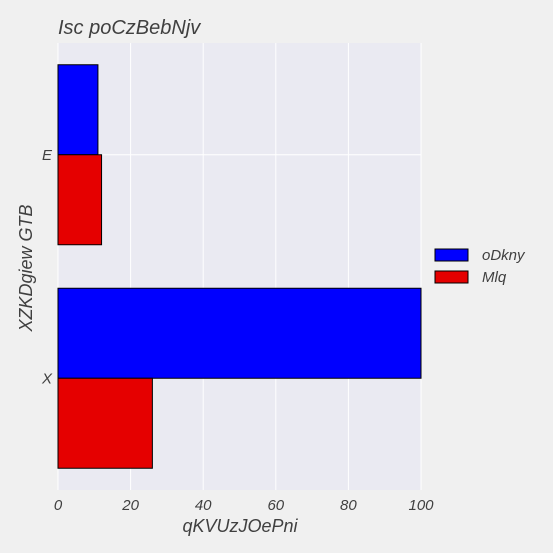  Describe the element at coordinates (239, 333) in the screenshot. I see `bar-oDkny-X` at that location.